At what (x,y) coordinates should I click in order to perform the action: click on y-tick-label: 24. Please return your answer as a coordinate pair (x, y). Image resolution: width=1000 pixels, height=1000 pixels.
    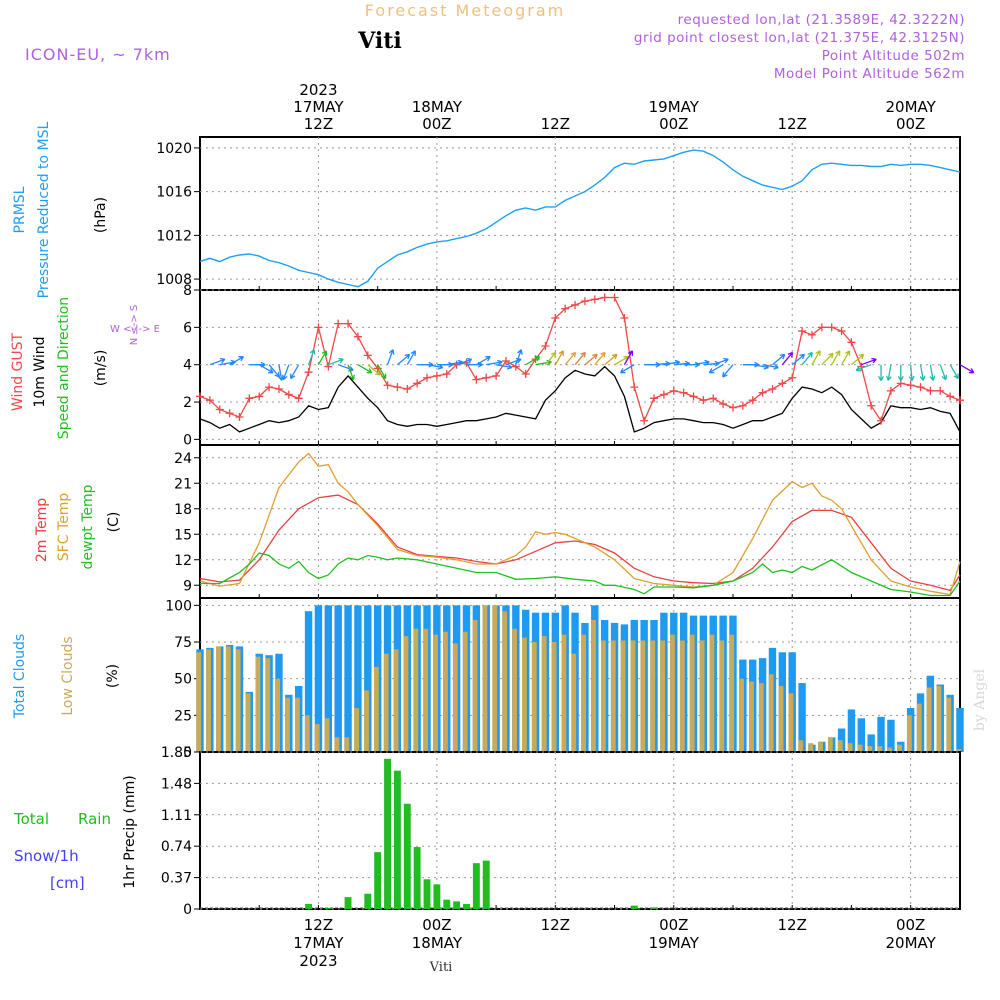
    Looking at the image, I should click on (183, 459).